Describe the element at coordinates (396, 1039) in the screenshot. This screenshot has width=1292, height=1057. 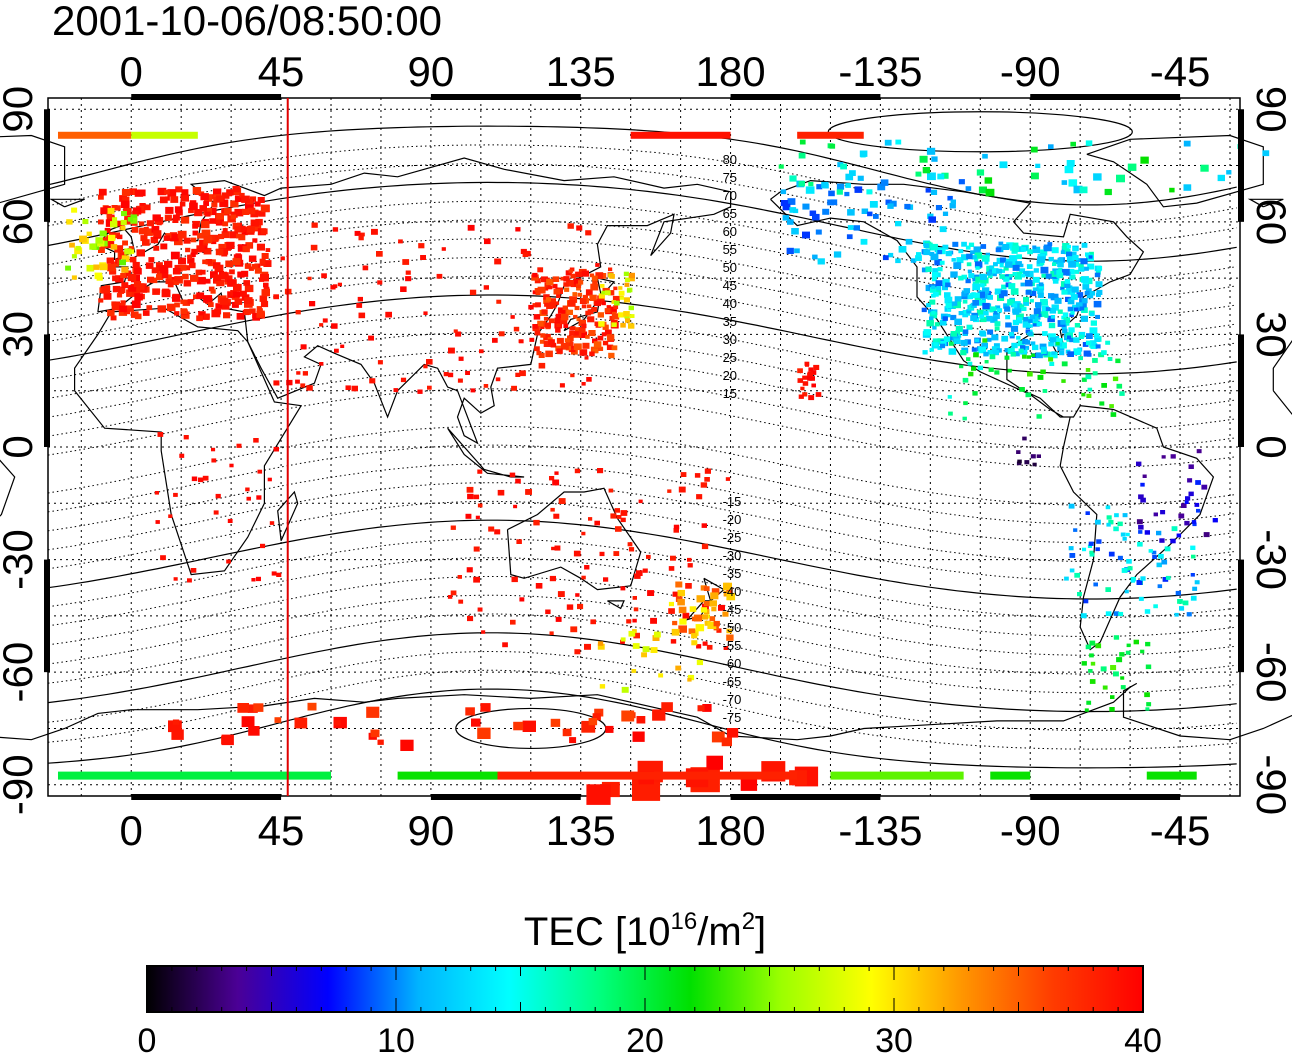
I see `colorbar-tick-label: 10` at that location.